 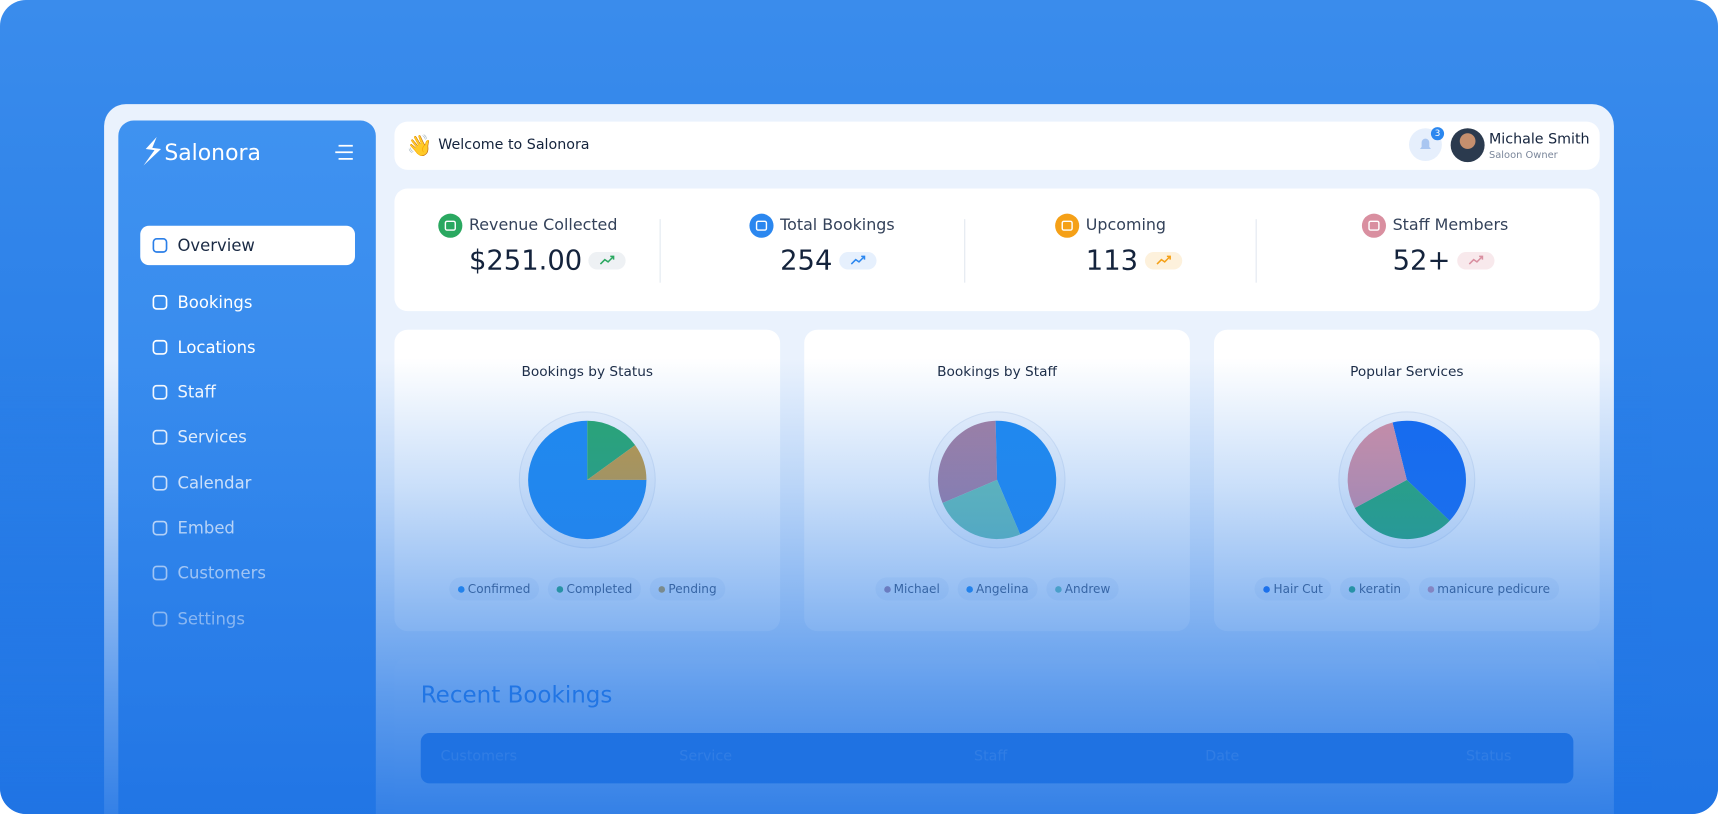 I want to click on menu-label: Embed, so click(x=206, y=528).